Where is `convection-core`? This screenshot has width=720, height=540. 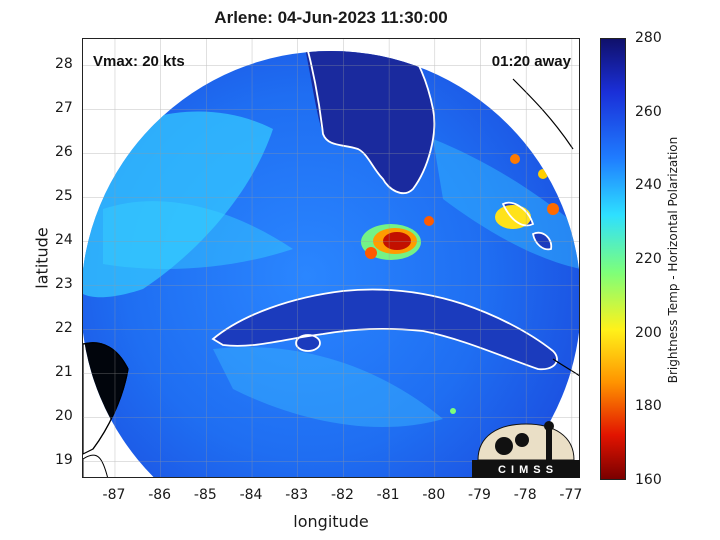
convection-core is located at coordinates (397, 241).